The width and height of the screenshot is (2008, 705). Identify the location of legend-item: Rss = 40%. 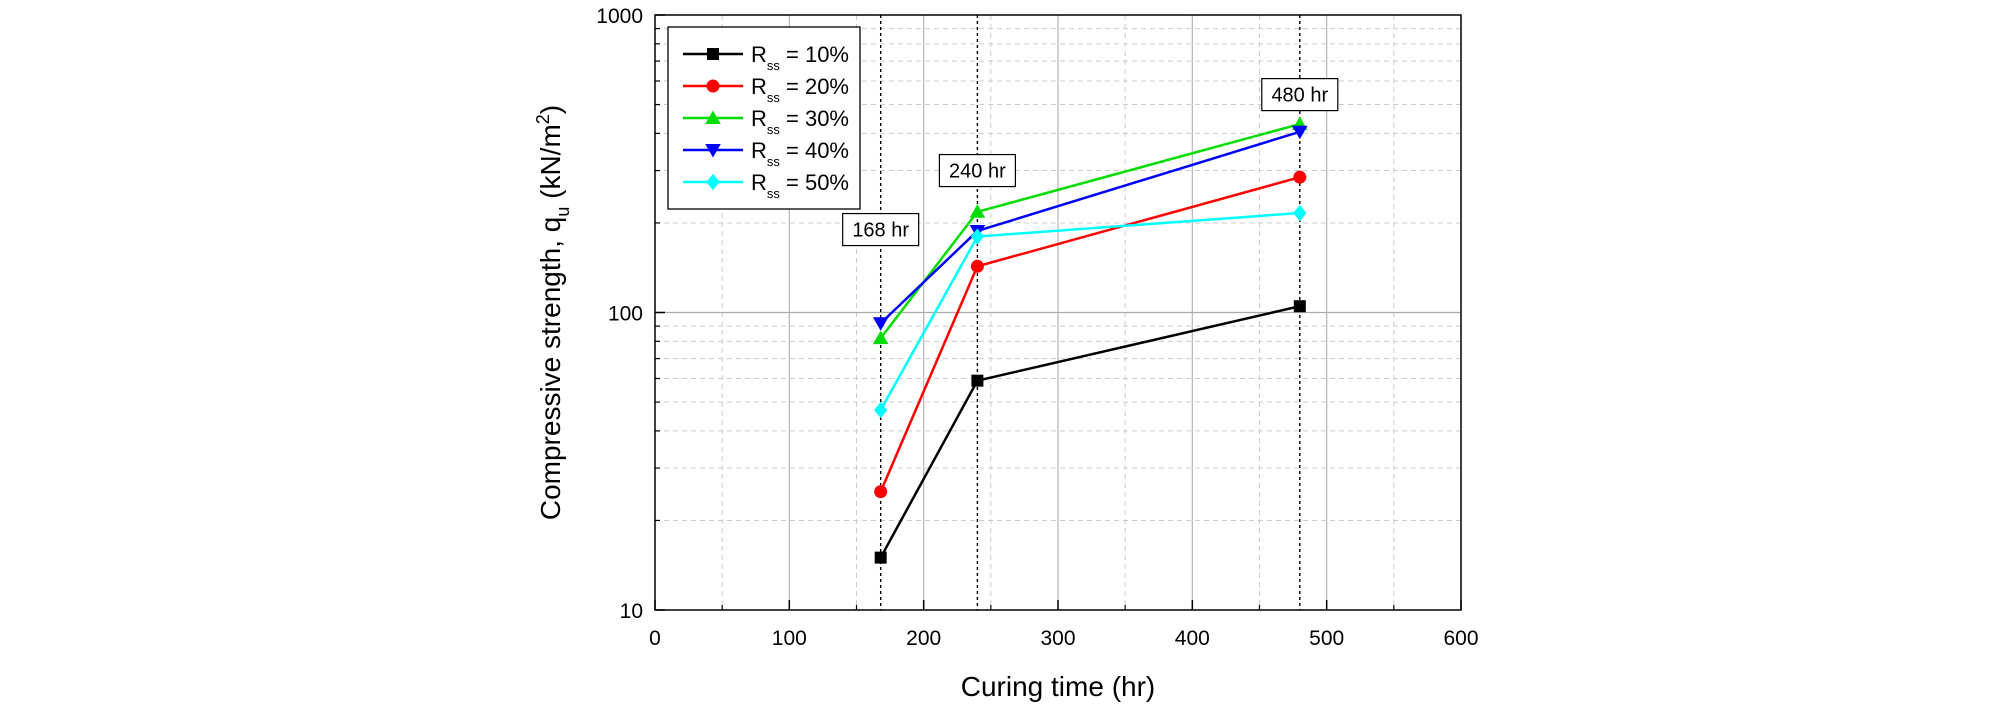
(766, 153).